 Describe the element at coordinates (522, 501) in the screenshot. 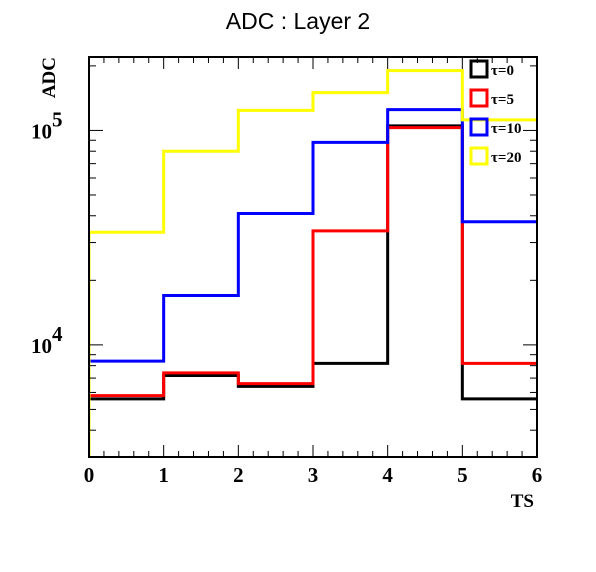

I see `x-axis-label: TS` at that location.